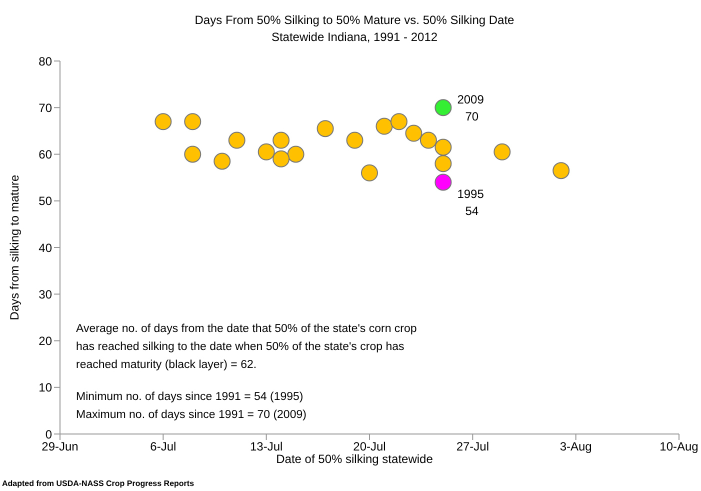 The width and height of the screenshot is (701, 491). What do you see at coordinates (354, 459) in the screenshot?
I see `x-axis-title: Date of 50% silking statewide` at bounding box center [354, 459].